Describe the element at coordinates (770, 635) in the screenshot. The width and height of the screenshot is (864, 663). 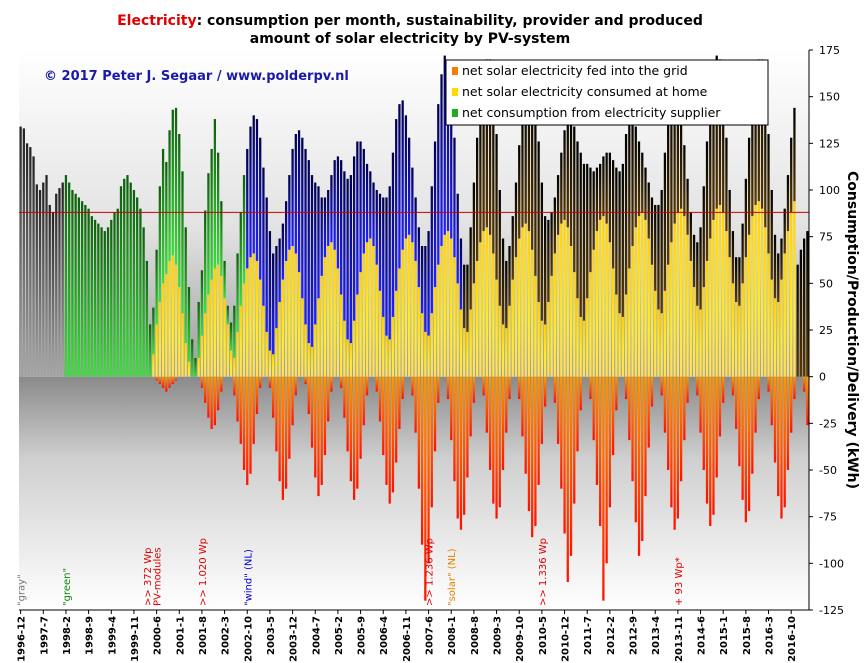
I see `x-tick-label: 2016-3` at that location.